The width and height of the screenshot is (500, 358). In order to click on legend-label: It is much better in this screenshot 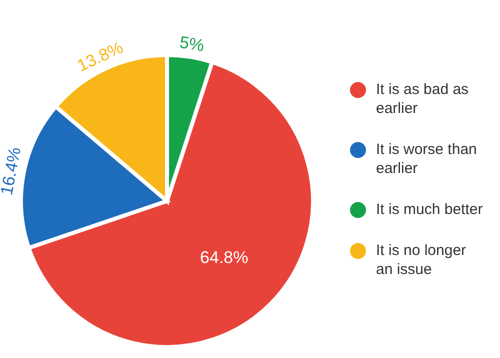, I will do `click(430, 209)`.